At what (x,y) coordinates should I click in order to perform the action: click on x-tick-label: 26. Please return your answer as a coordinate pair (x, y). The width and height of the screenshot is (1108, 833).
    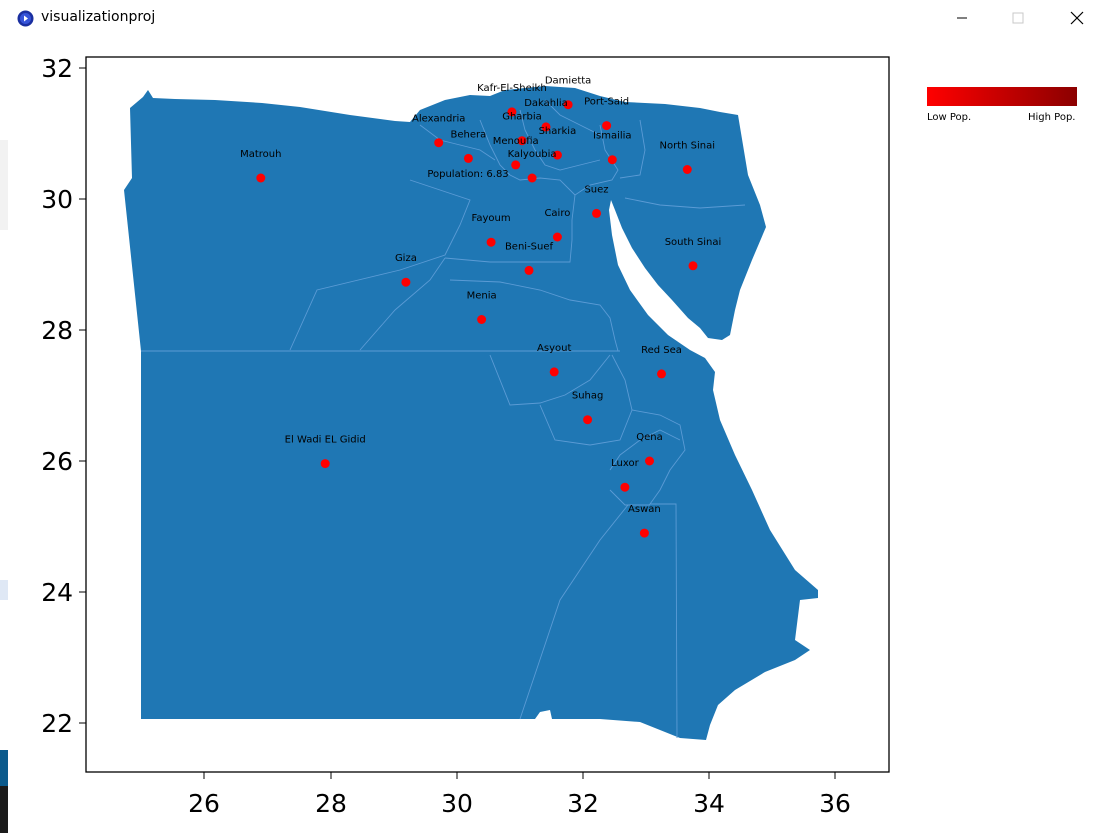
    Looking at the image, I should click on (204, 803).